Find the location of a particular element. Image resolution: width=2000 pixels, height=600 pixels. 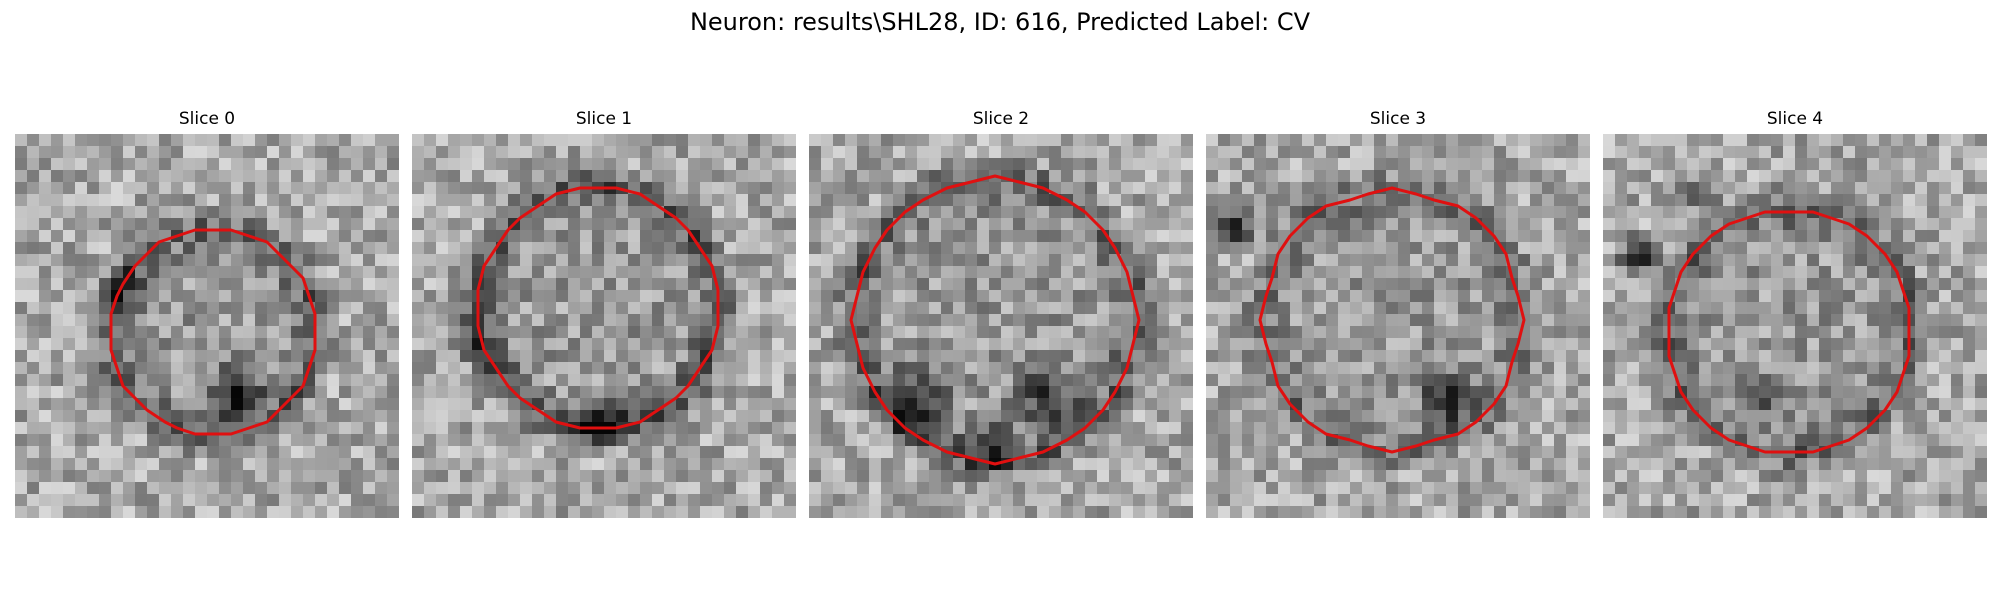

slice-panel-2: Slice 2 is located at coordinates (1001, 313).